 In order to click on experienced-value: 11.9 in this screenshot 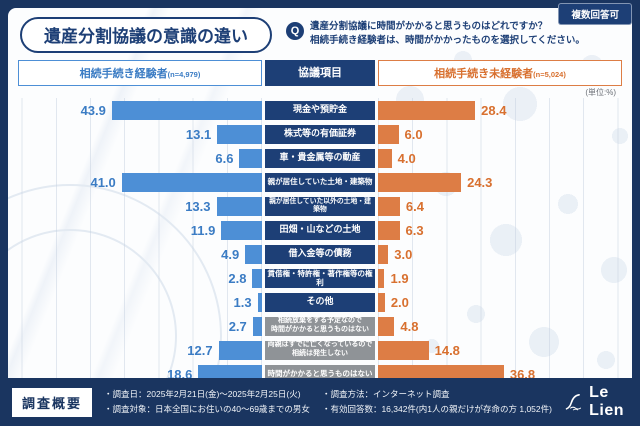, I will do `click(203, 230)`.